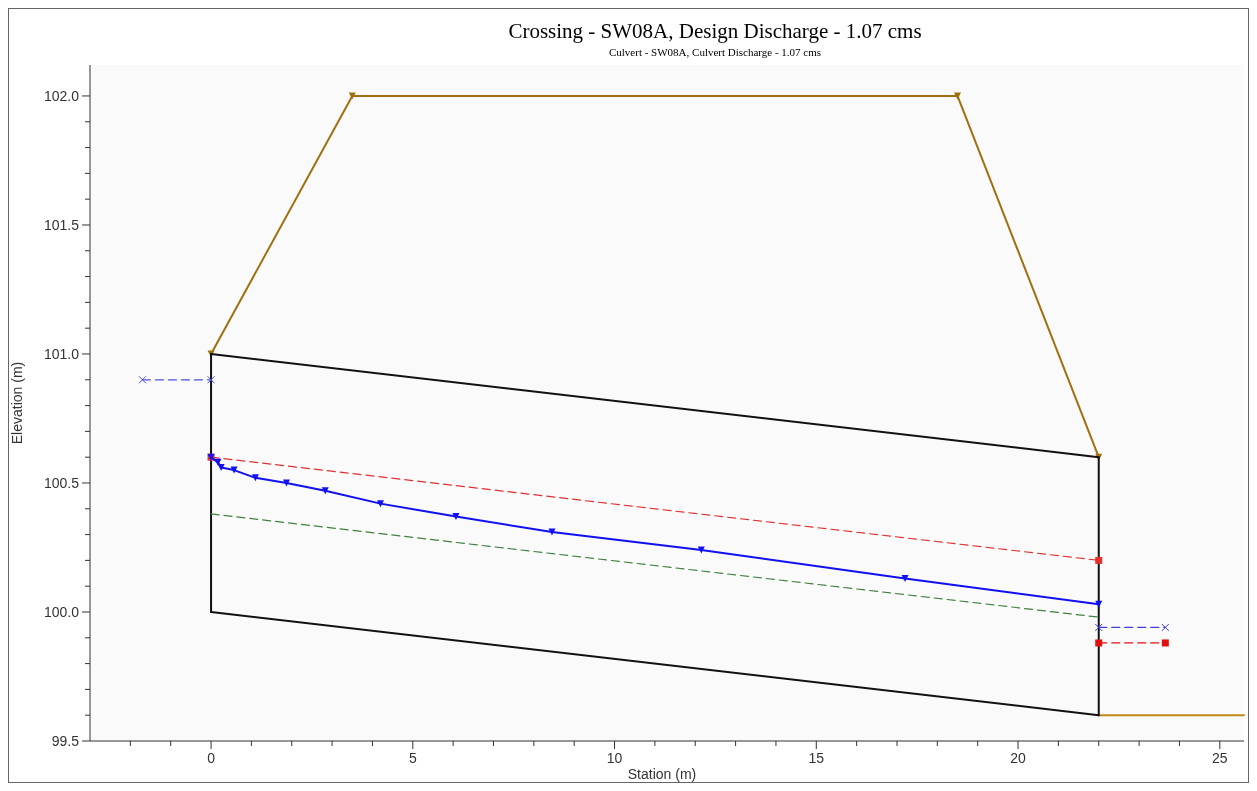 This screenshot has width=1257, height=791. What do you see at coordinates (662, 774) in the screenshot?
I see `x-axis-title: Station (m)` at bounding box center [662, 774].